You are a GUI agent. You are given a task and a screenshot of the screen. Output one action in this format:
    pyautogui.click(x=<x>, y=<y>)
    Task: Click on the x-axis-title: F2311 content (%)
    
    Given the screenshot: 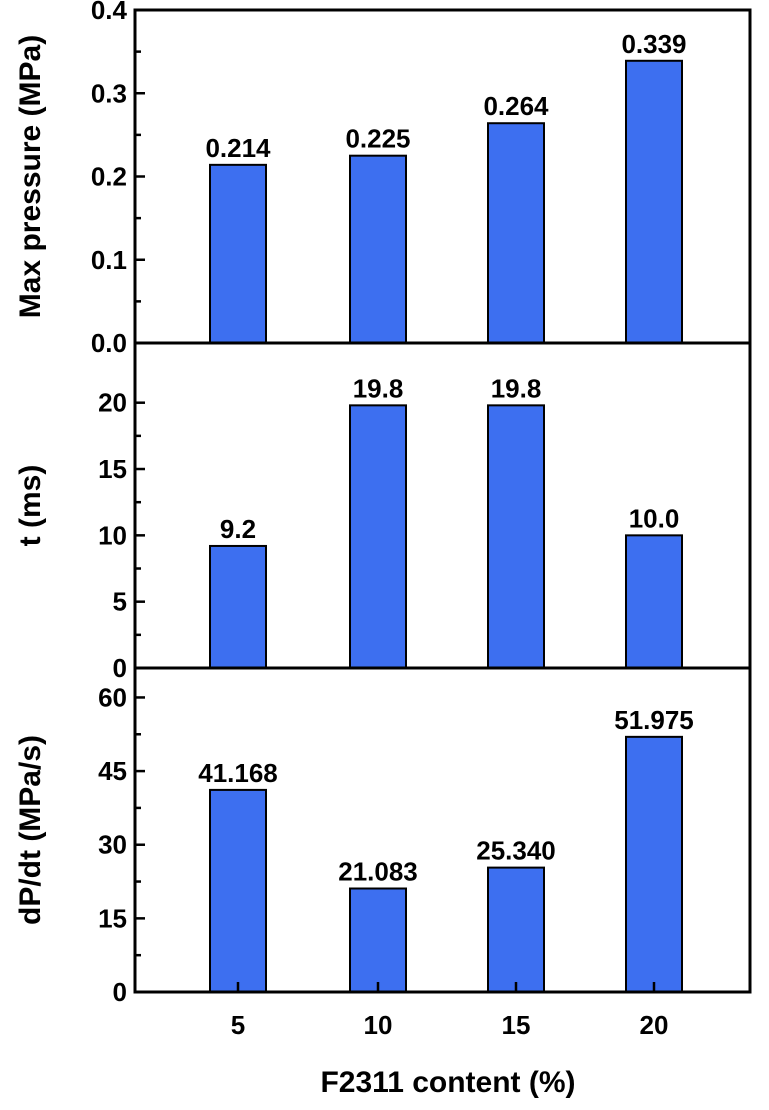 What is the action you would take?
    pyautogui.click(x=447, y=1082)
    